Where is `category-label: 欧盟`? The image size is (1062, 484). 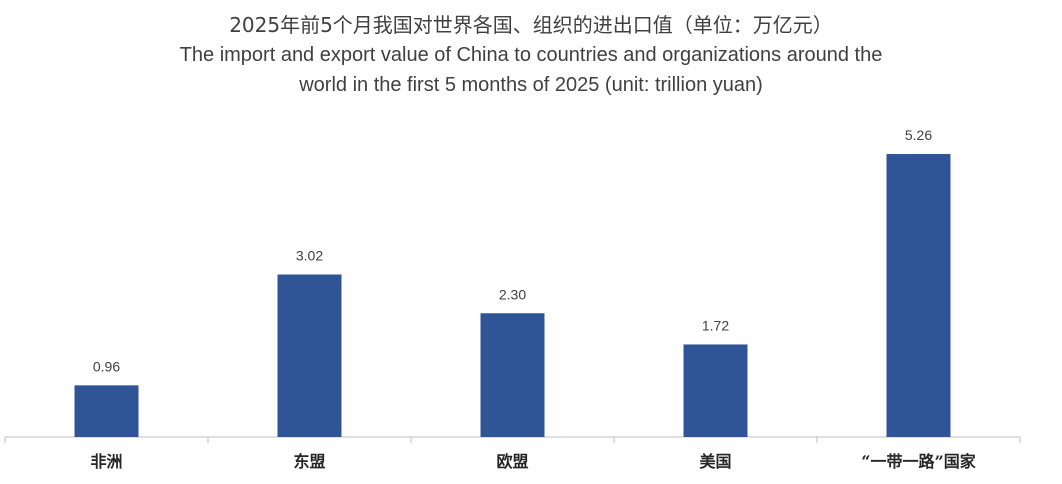 category-label: 欧盟 is located at coordinates (512, 461).